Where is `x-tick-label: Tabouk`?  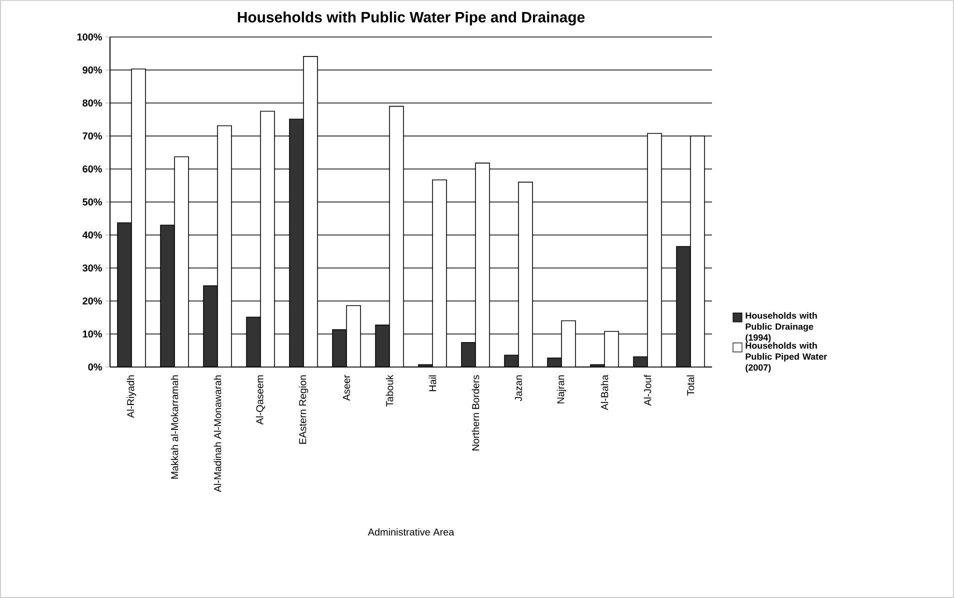
x-tick-label: Tabouk is located at coordinates (390, 390).